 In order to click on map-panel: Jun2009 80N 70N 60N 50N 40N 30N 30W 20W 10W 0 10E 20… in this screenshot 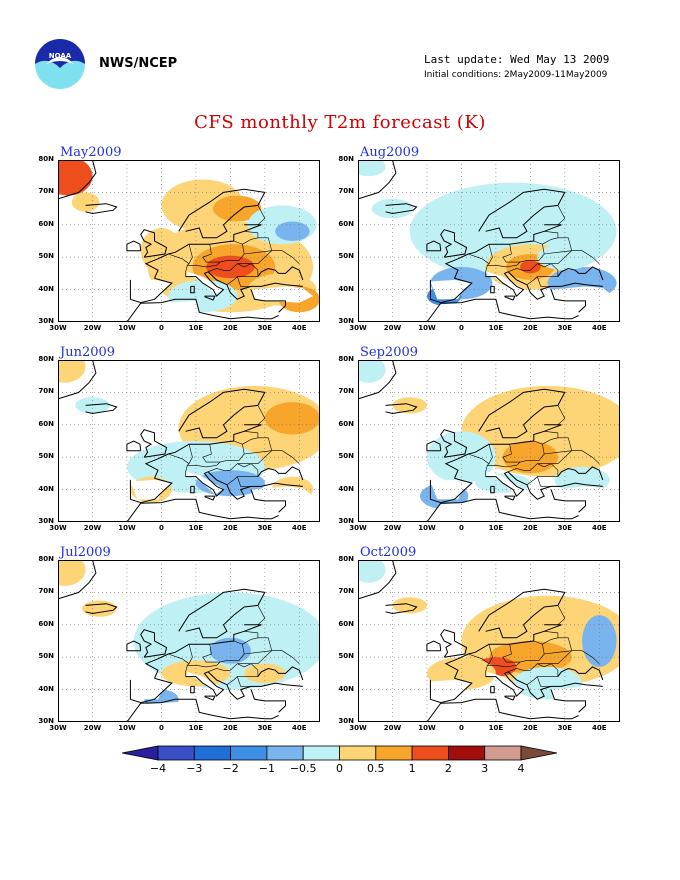, I will do `click(179, 438)`.